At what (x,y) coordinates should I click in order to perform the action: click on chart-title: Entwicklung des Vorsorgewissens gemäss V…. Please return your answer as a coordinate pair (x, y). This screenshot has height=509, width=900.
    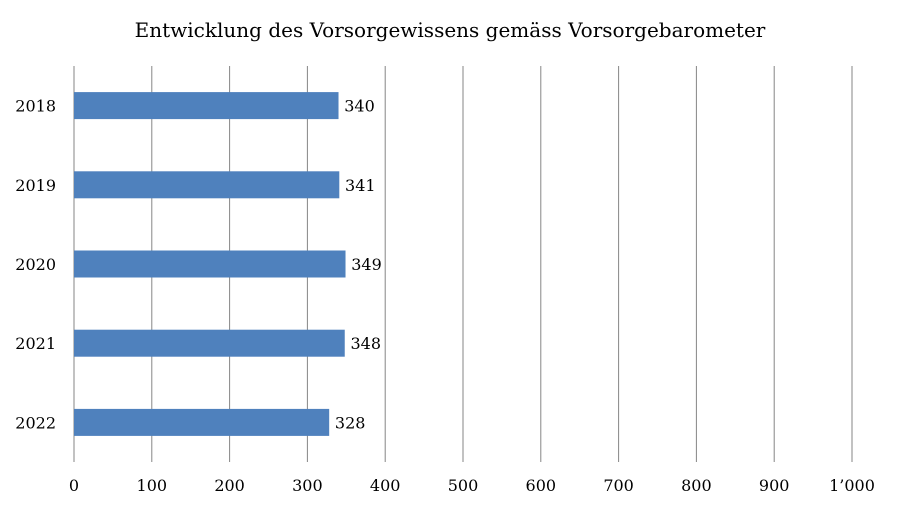
    Looking at the image, I should click on (450, 30).